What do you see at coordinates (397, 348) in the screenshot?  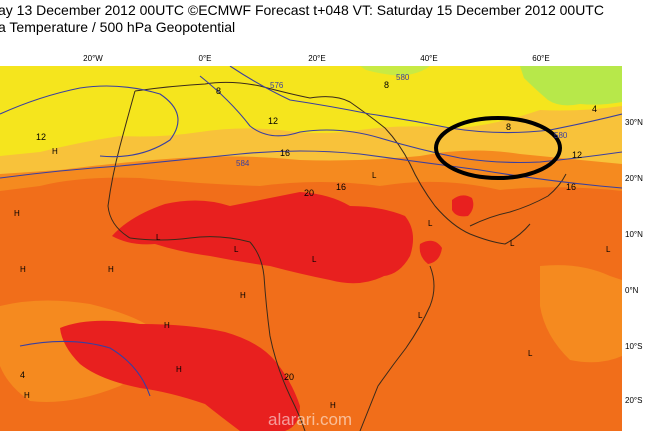 I see `east-africa-coast` at bounding box center [397, 348].